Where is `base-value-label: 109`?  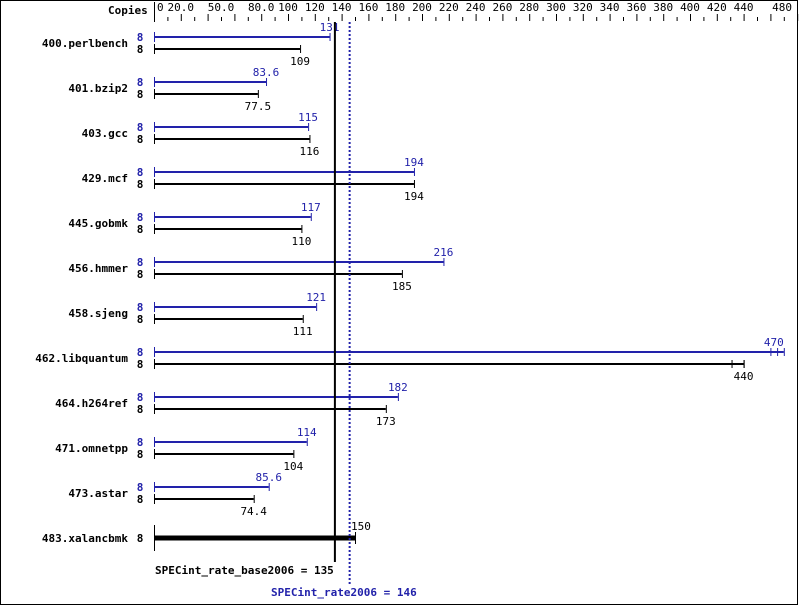
base-value-label: 109 is located at coordinates (300, 61).